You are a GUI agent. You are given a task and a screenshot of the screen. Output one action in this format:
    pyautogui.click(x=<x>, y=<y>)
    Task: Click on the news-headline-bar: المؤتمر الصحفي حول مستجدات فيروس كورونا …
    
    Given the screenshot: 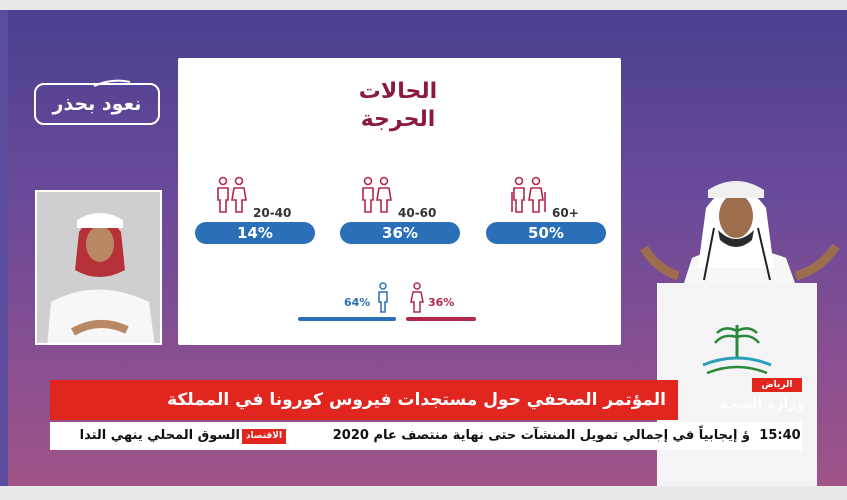 What is the action you would take?
    pyautogui.click(x=364, y=400)
    